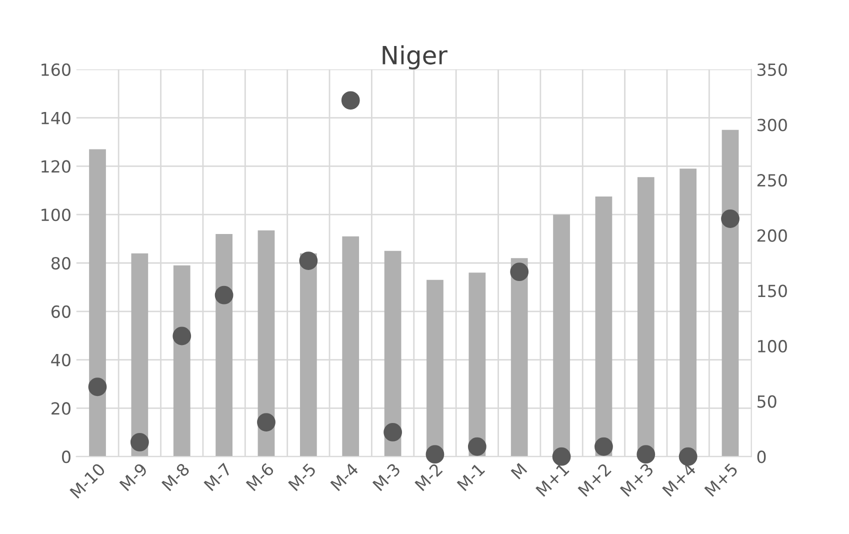  I want to click on x-tick-label: M, so click(519, 471).